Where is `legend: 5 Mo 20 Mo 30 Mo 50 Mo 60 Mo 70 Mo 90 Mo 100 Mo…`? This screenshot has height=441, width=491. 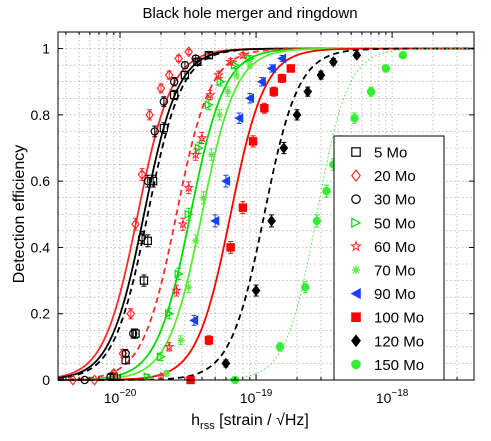
legend: 5 Mo 20 Mo 30 Mo 50 Mo 60 Mo 70 Mo 90 Mo 100 Mo… is located at coordinates (389, 258).